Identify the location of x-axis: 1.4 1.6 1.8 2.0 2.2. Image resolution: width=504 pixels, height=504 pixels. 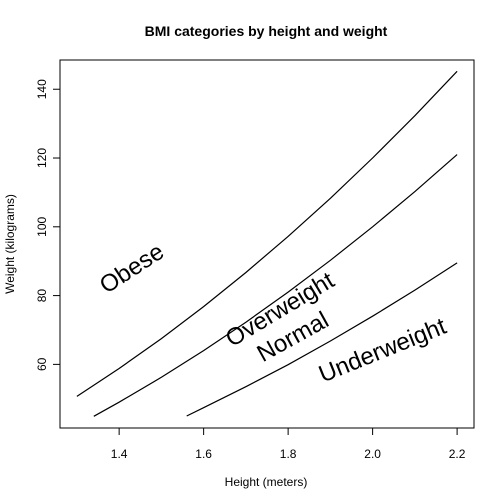
(288, 444).